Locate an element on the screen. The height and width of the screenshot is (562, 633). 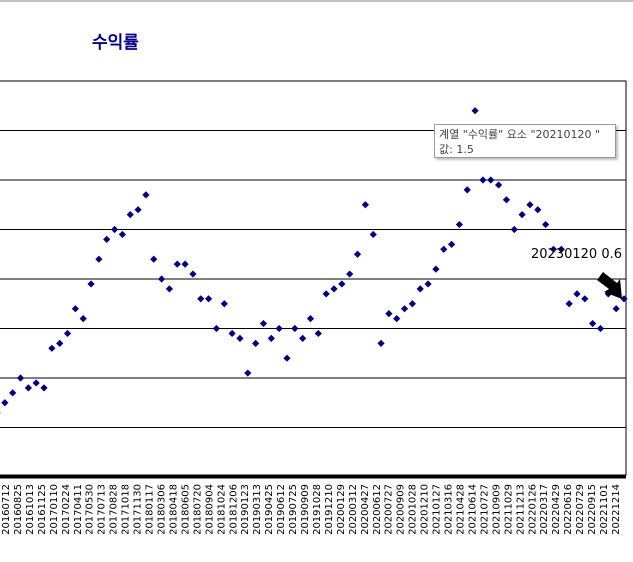
x-tick-label: 20200612 is located at coordinates (377, 509).